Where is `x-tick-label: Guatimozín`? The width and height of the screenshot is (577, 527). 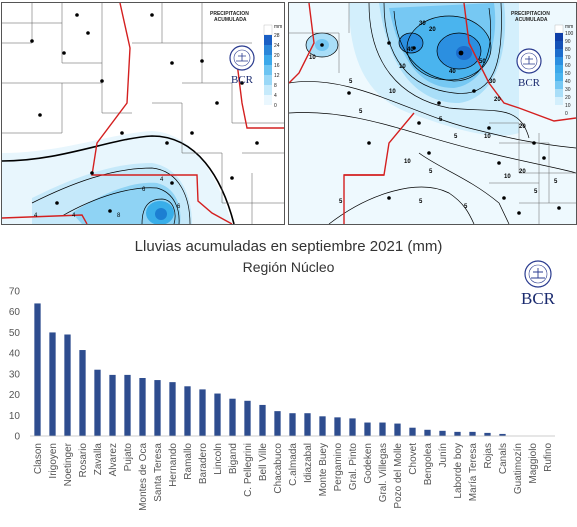 x-tick-label: Guatimozín is located at coordinates (518, 468).